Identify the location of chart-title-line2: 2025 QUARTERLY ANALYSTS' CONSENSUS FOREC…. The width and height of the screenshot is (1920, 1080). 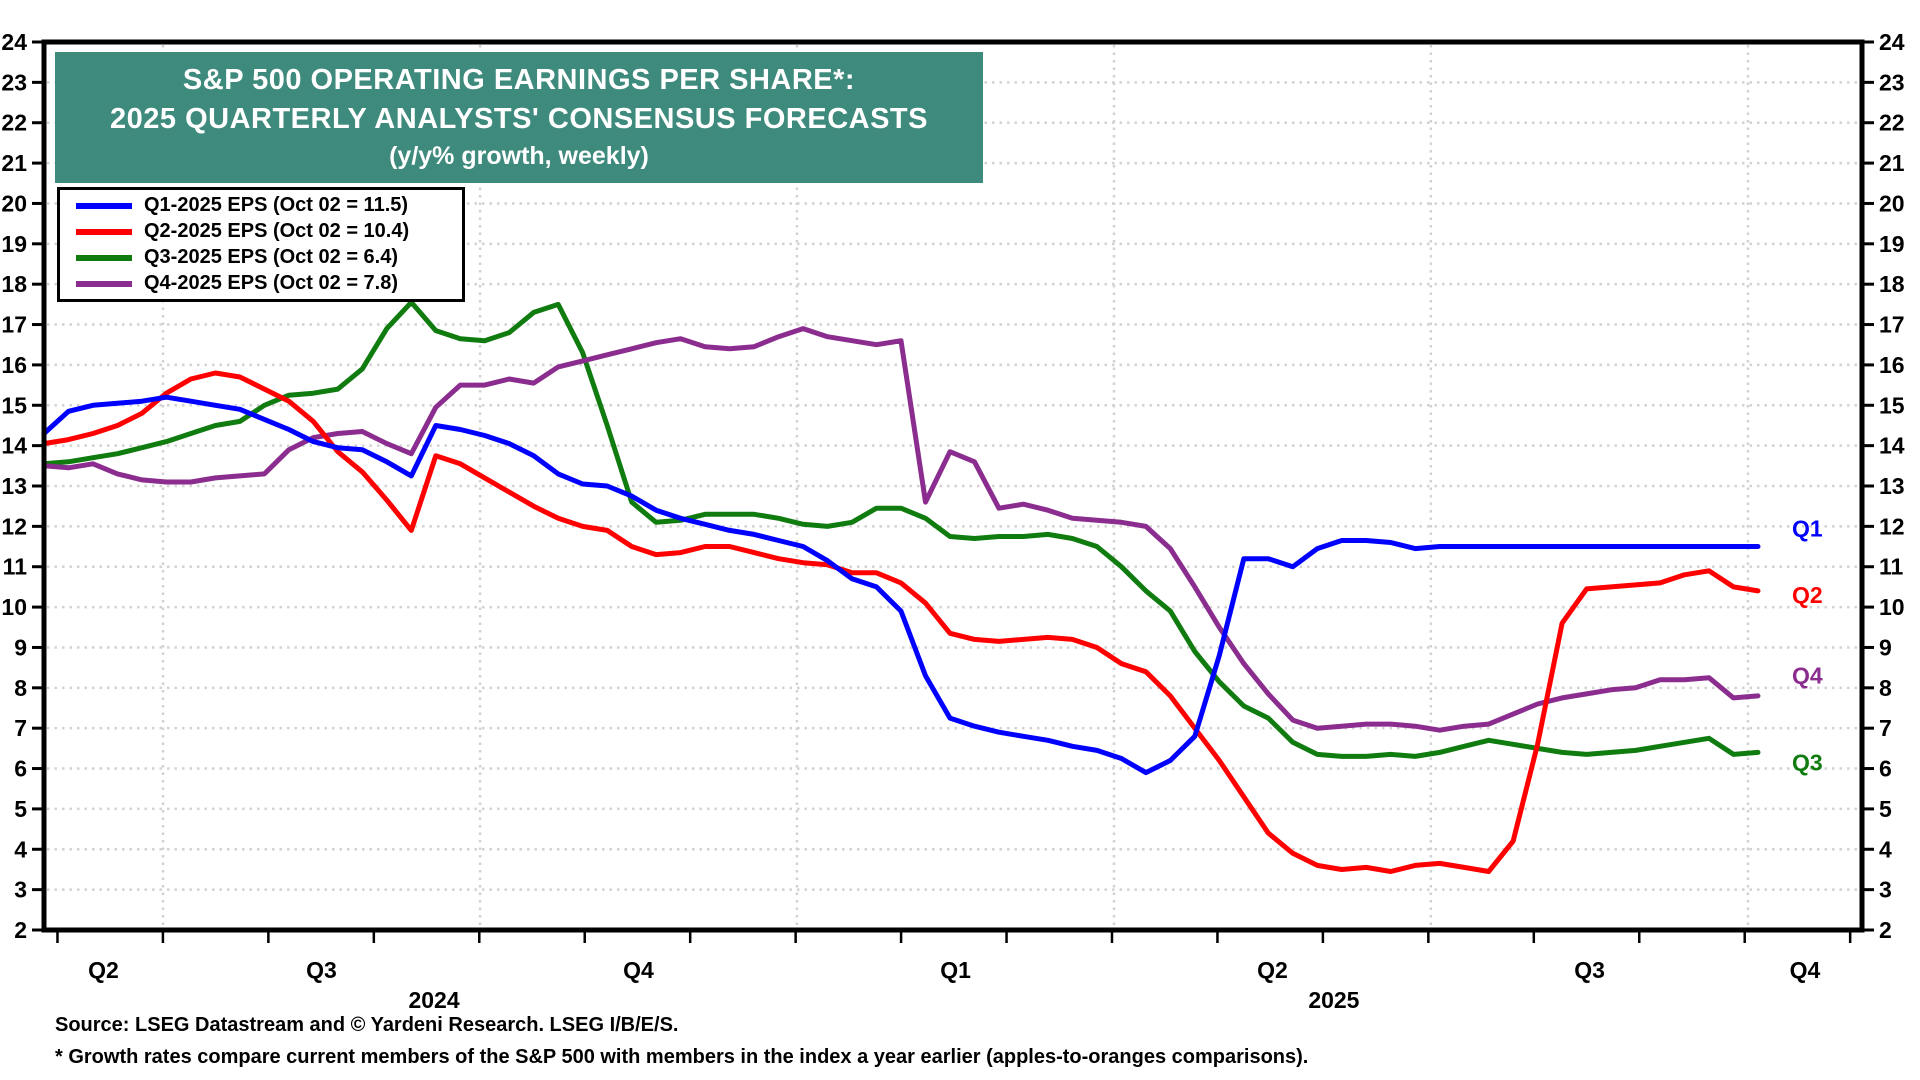
(519, 119).